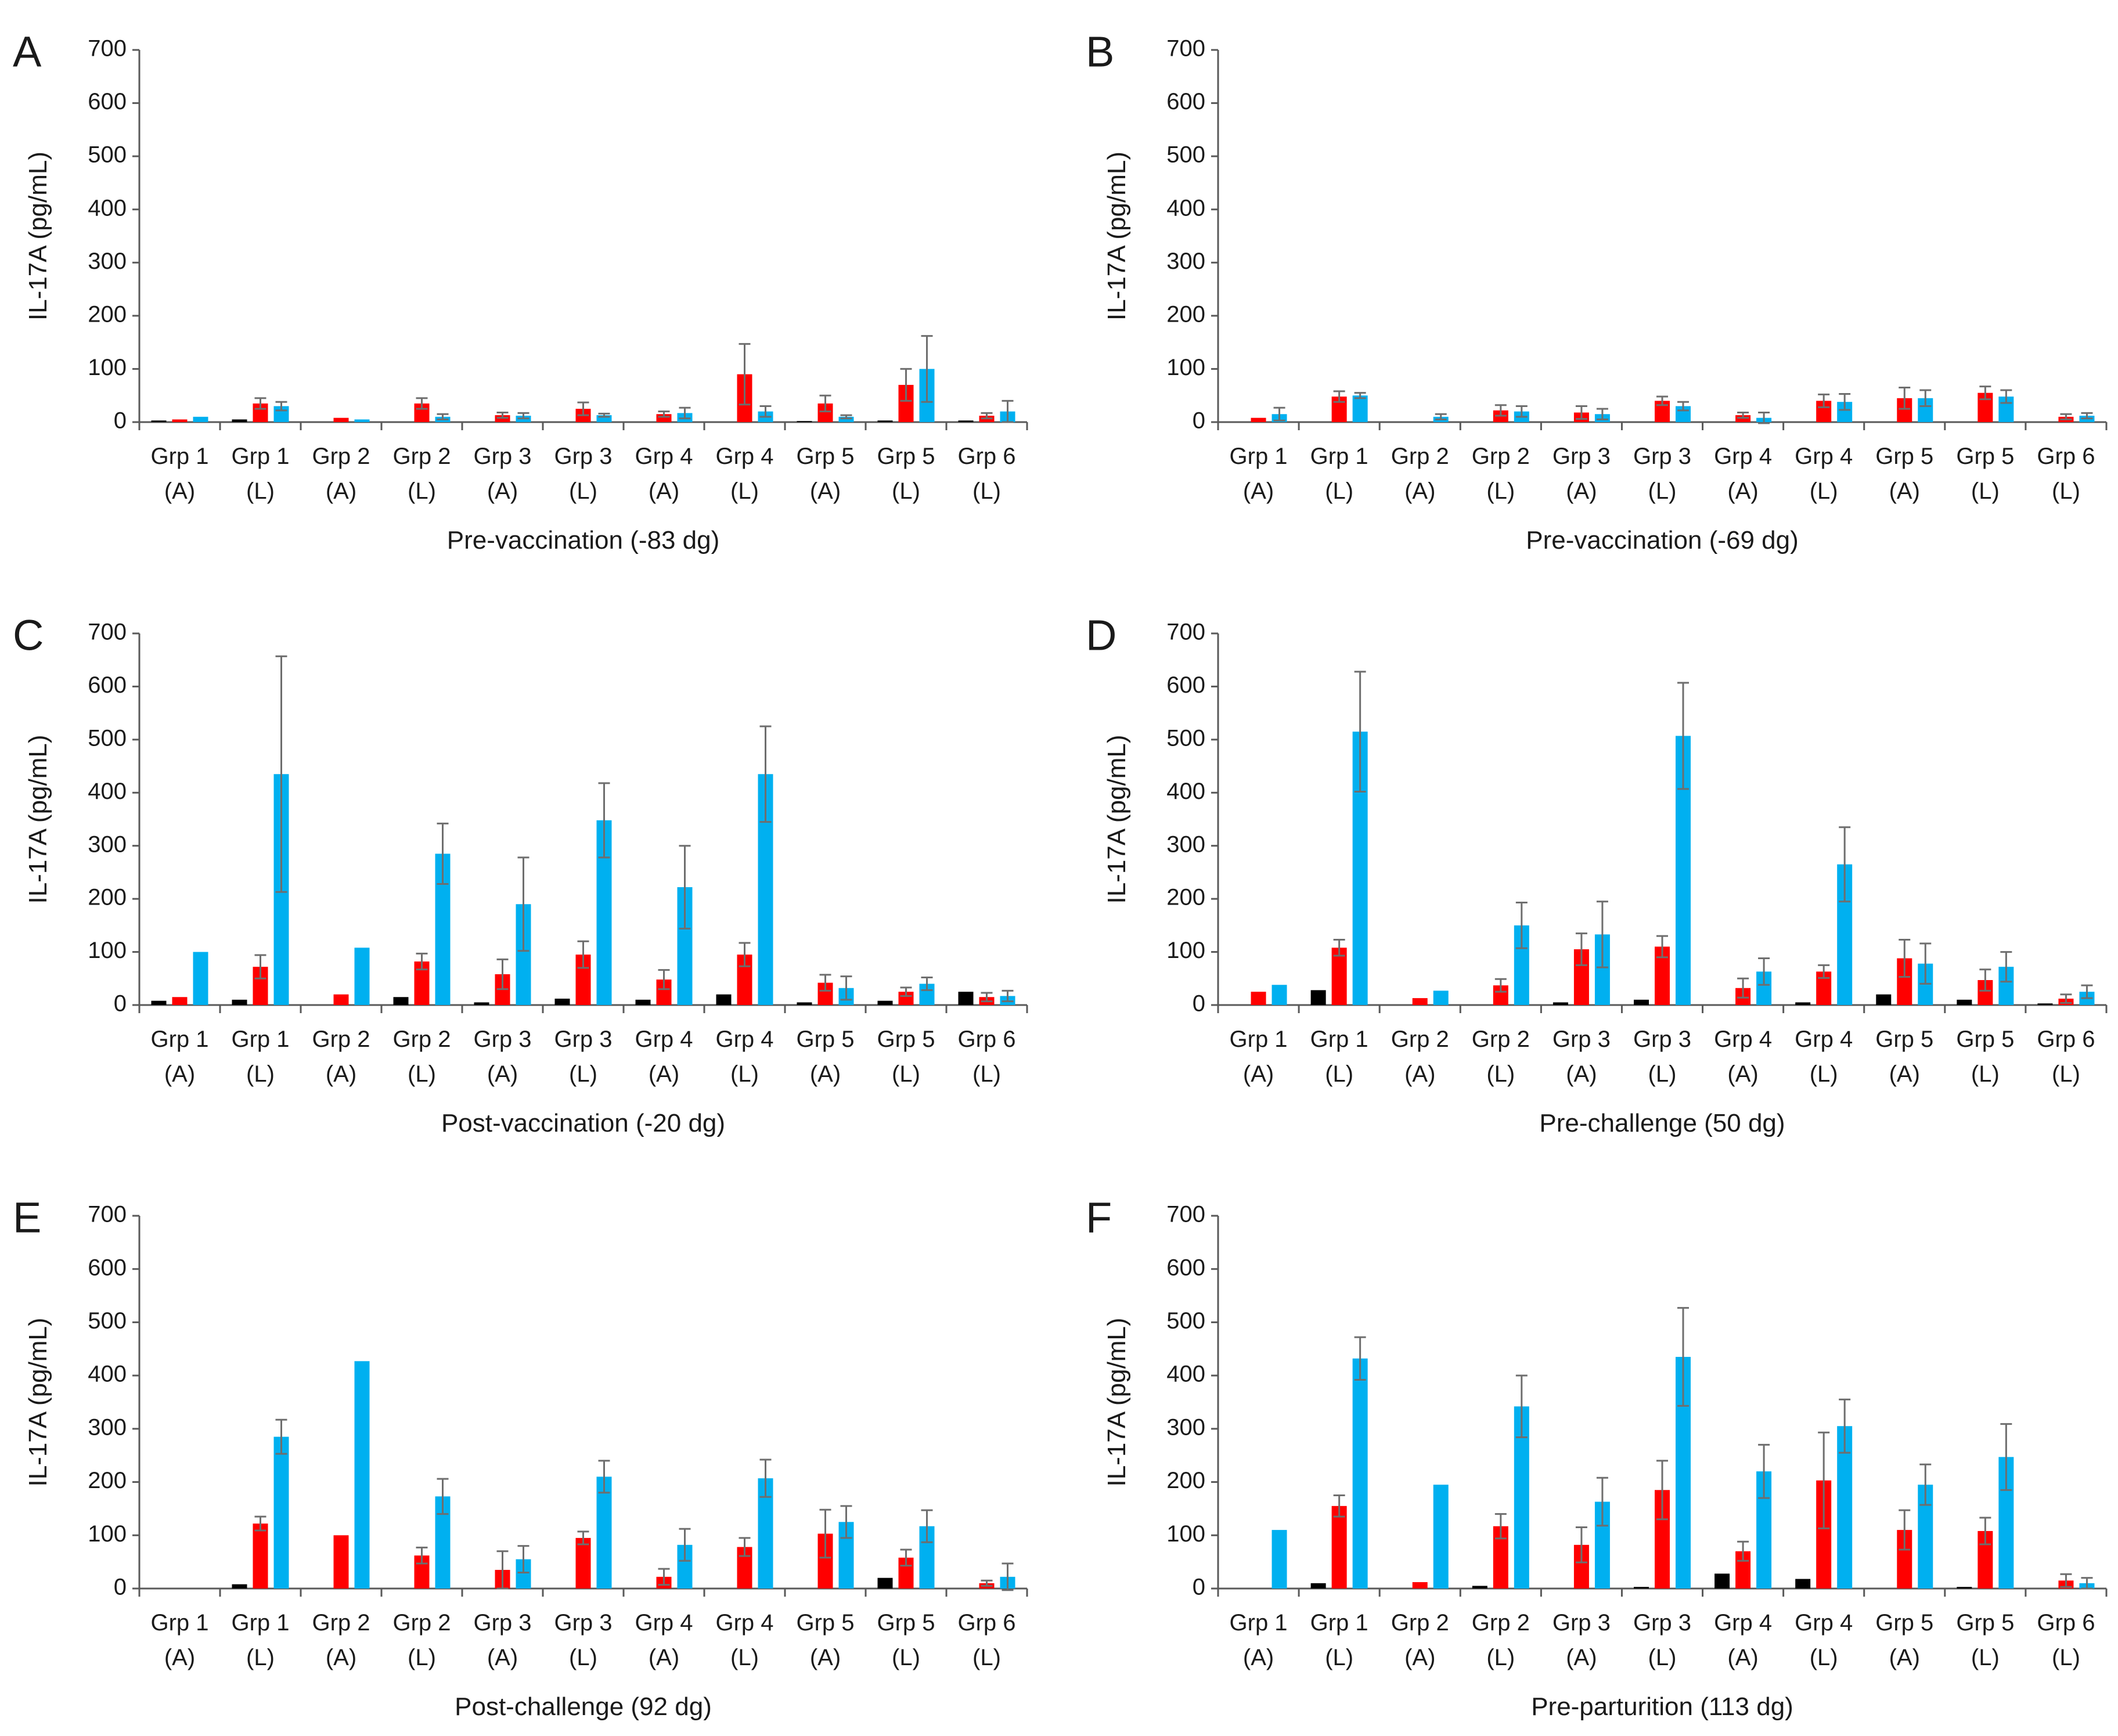  What do you see at coordinates (583, 1123) in the screenshot?
I see `x-axis-label: Post-vaccination (-20 dg)` at bounding box center [583, 1123].